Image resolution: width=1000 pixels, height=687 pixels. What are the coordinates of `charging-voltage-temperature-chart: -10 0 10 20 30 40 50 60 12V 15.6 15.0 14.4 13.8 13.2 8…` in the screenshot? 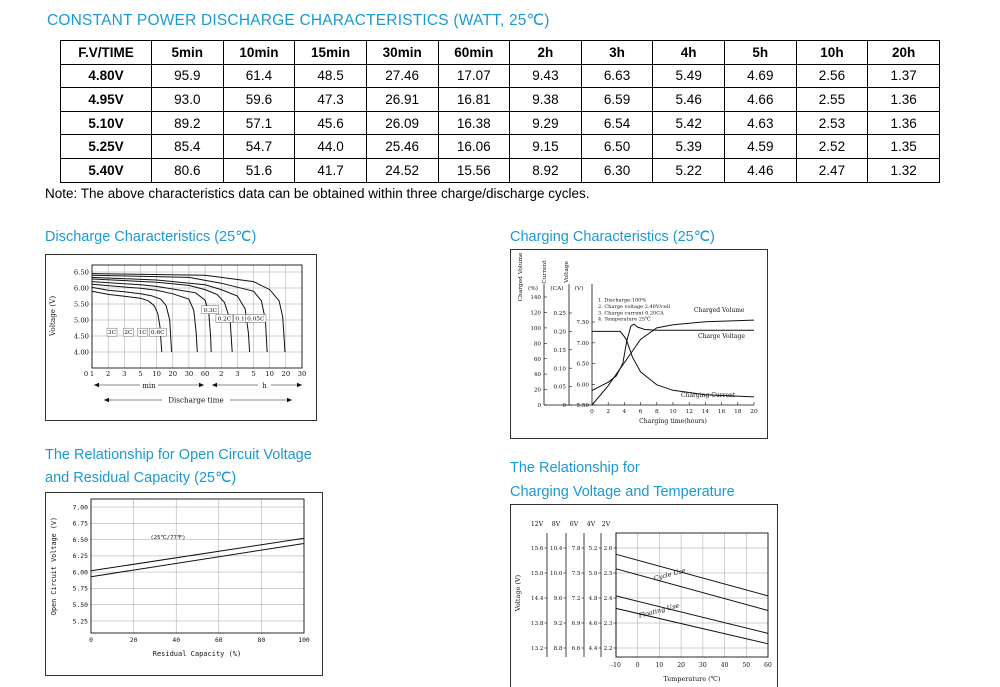 It's located at (644, 595).